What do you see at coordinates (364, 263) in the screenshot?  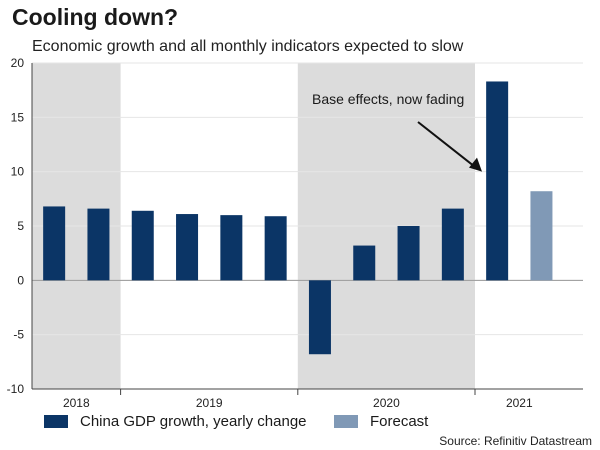 I see `bar-2020-Q2` at bounding box center [364, 263].